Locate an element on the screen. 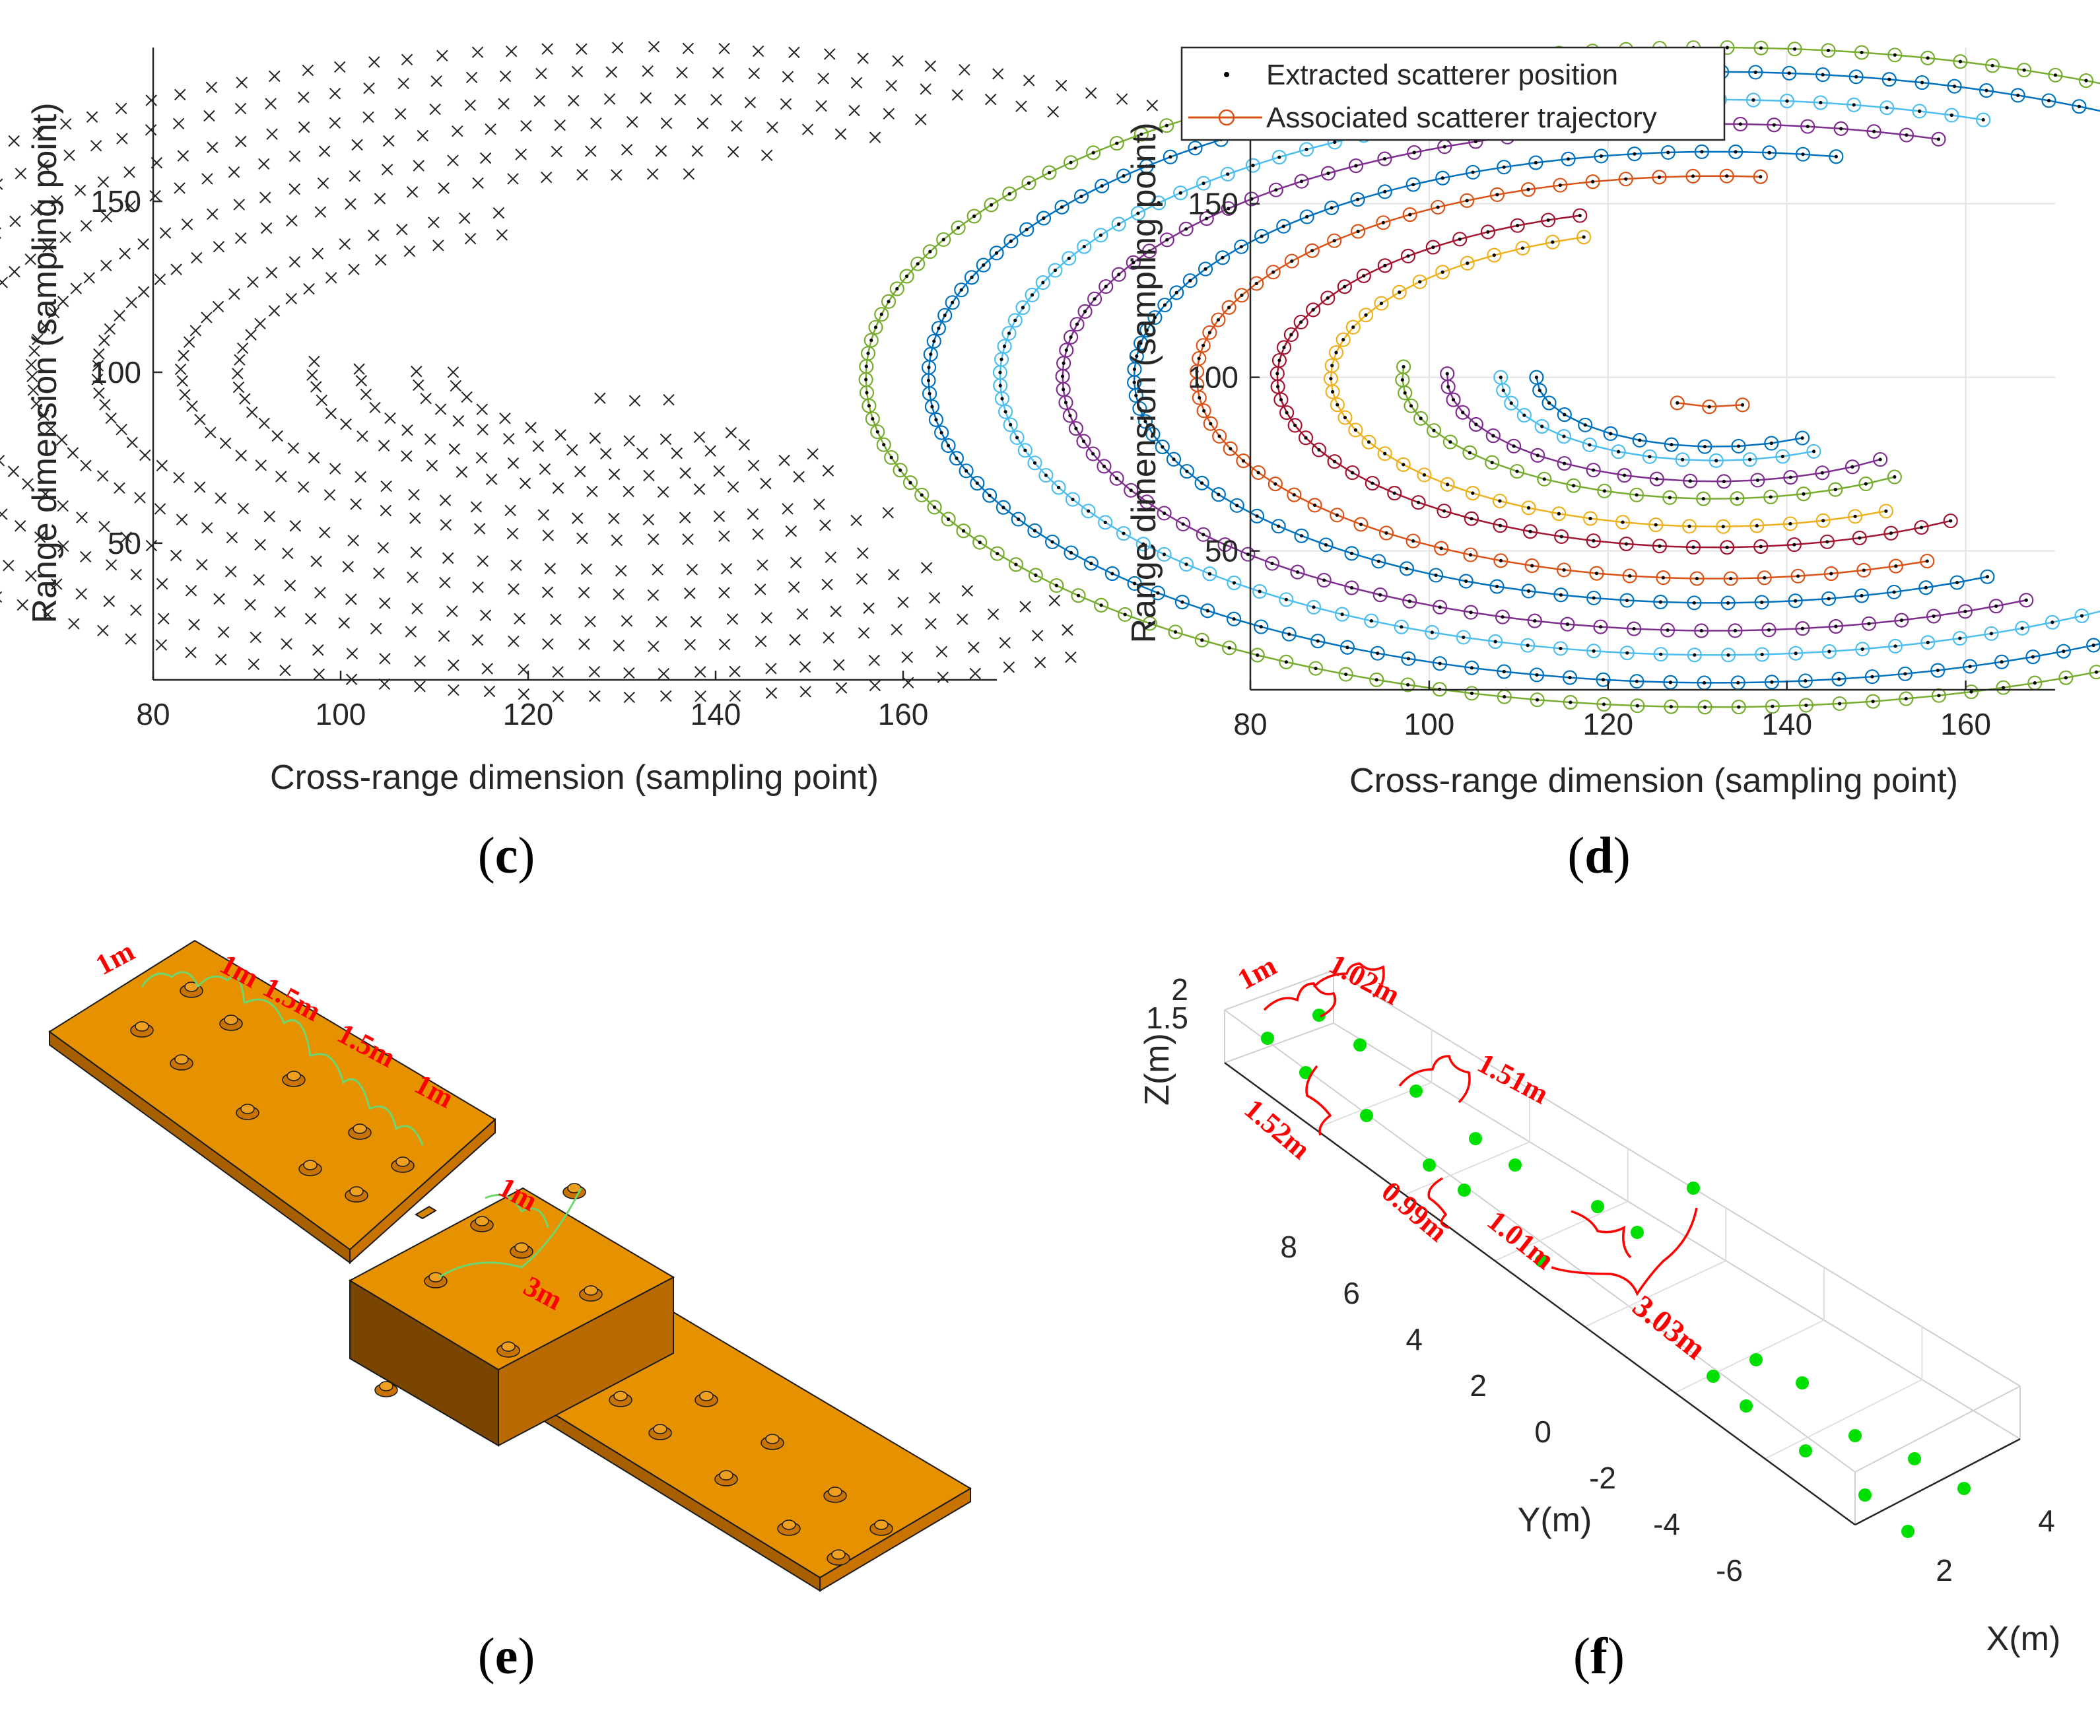 The width and height of the screenshot is (2100, 1736). panel-f-points is located at coordinates (1616, 1273).